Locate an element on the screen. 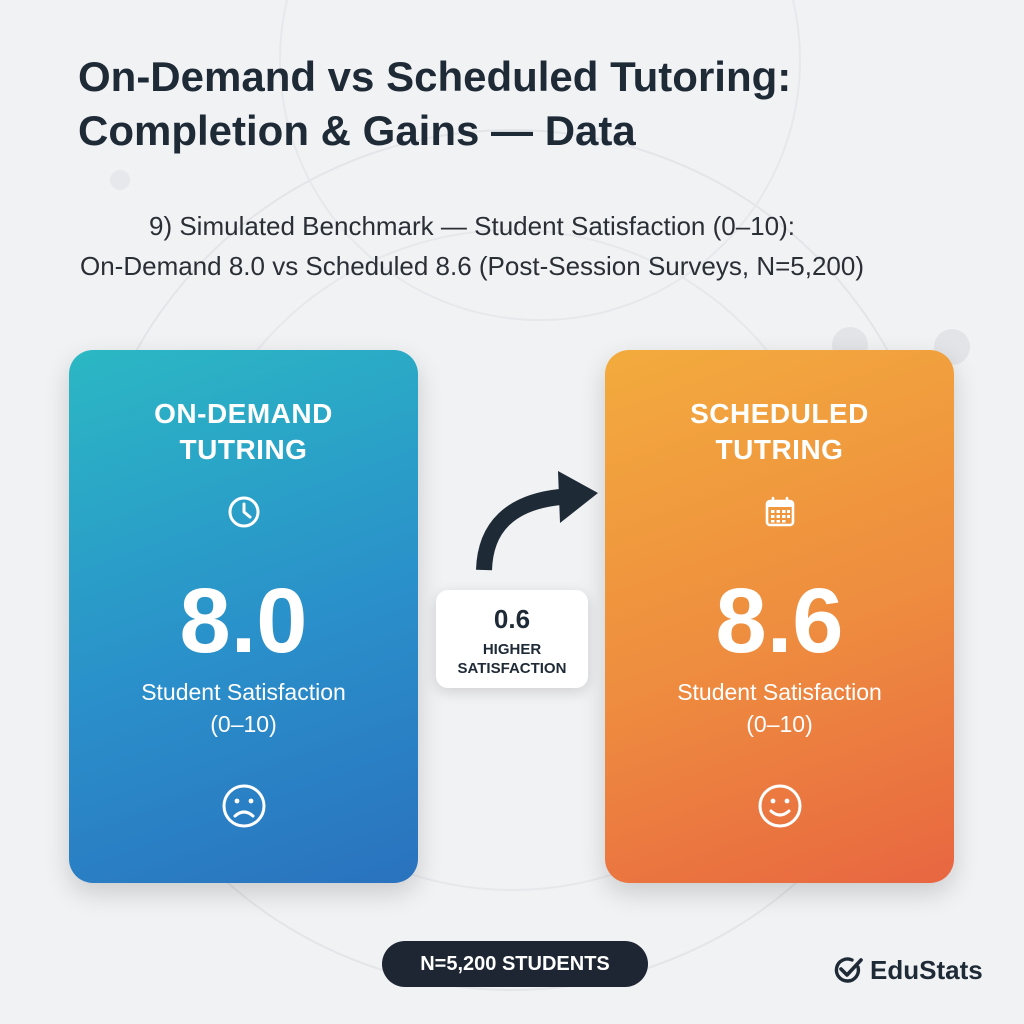 This screenshot has width=1024, height=1024. sample-size-badge: N=5,200 STUDENTS is located at coordinates (515, 964).